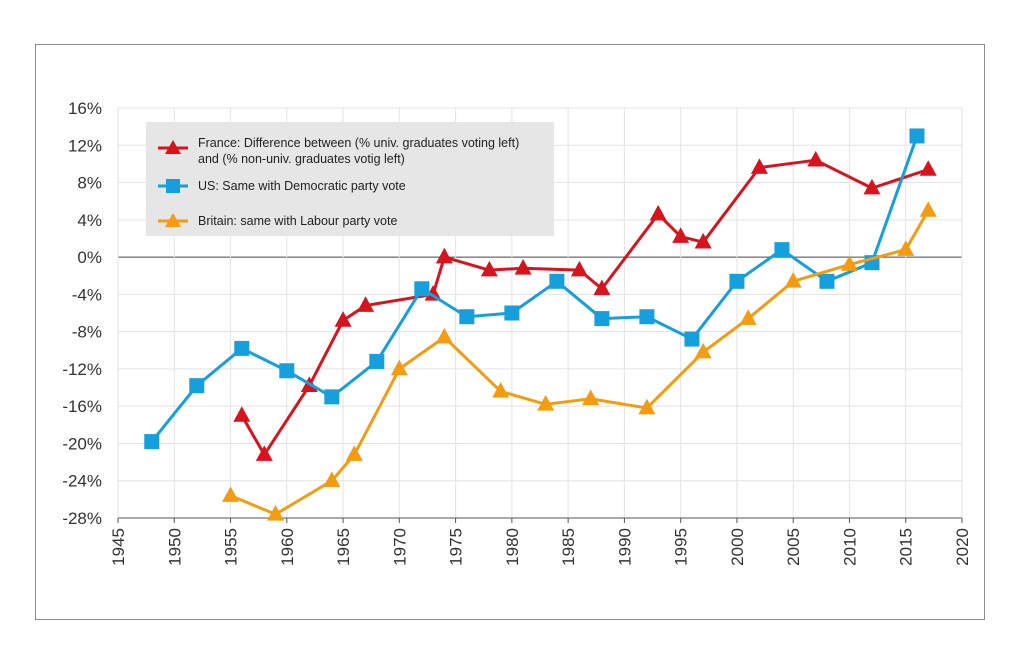  Describe the element at coordinates (174, 547) in the screenshot. I see `x-tick-label: 1950` at that location.